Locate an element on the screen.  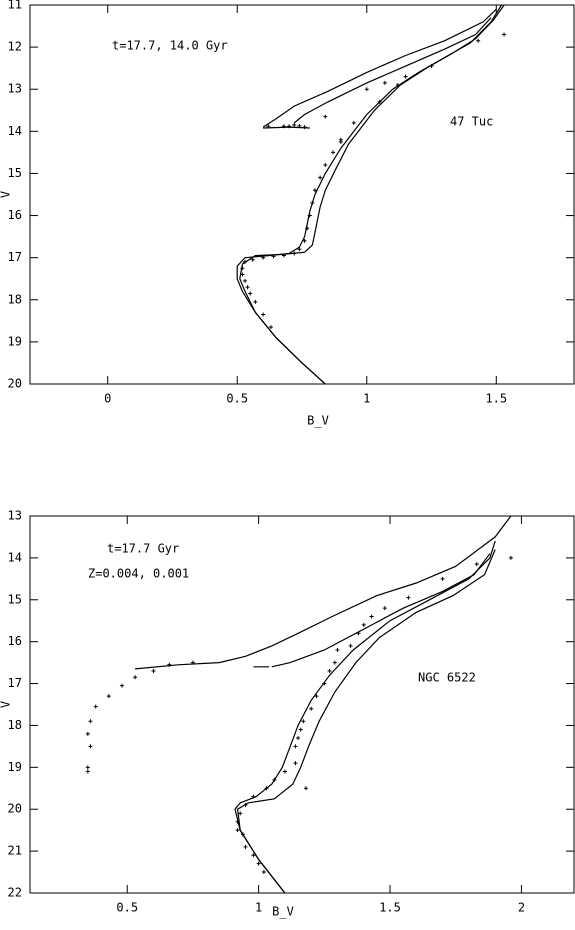
x-tick-label: 1 is located at coordinates (258, 908).